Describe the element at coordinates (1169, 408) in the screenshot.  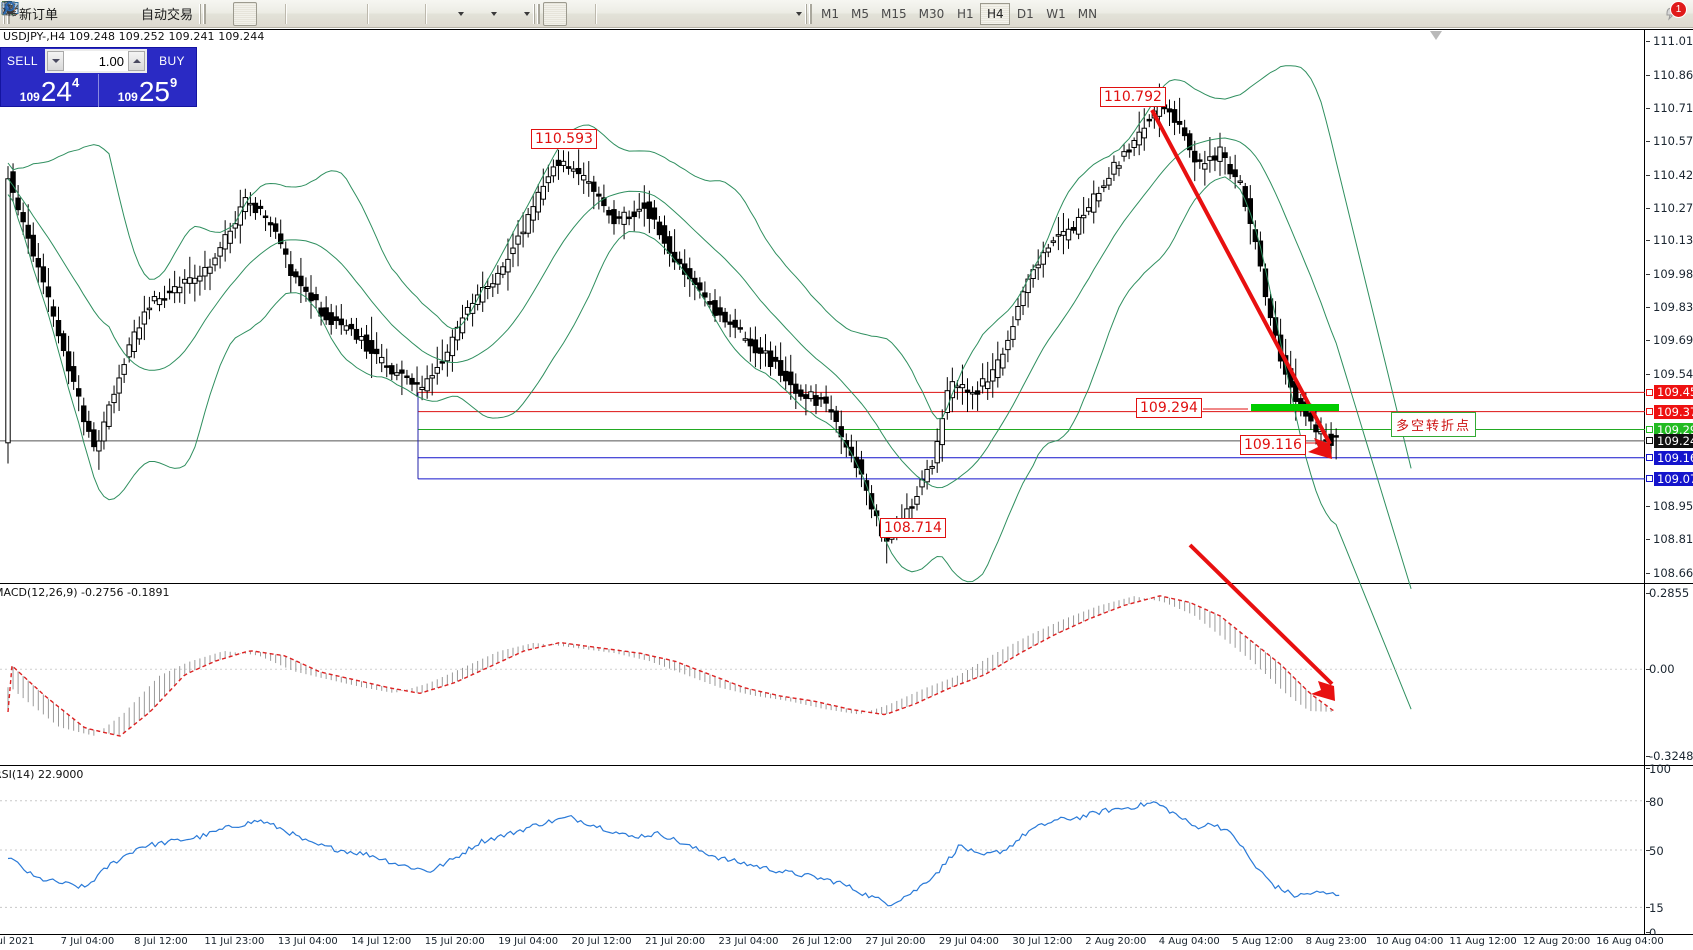
I see `callout-109294: 109.294` at that location.